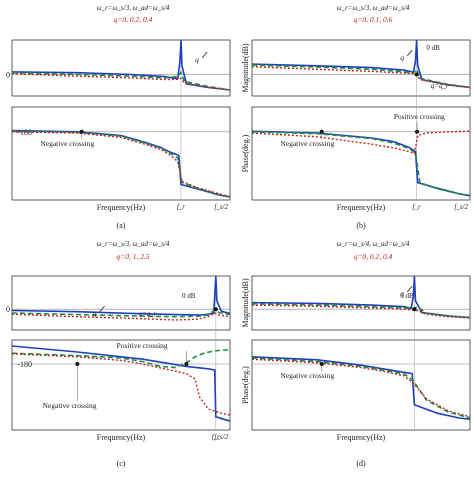 The height and width of the screenshot is (479, 474). Describe the element at coordinates (24, 364) in the screenshot. I see `phase-tick-label: -180` at that location.